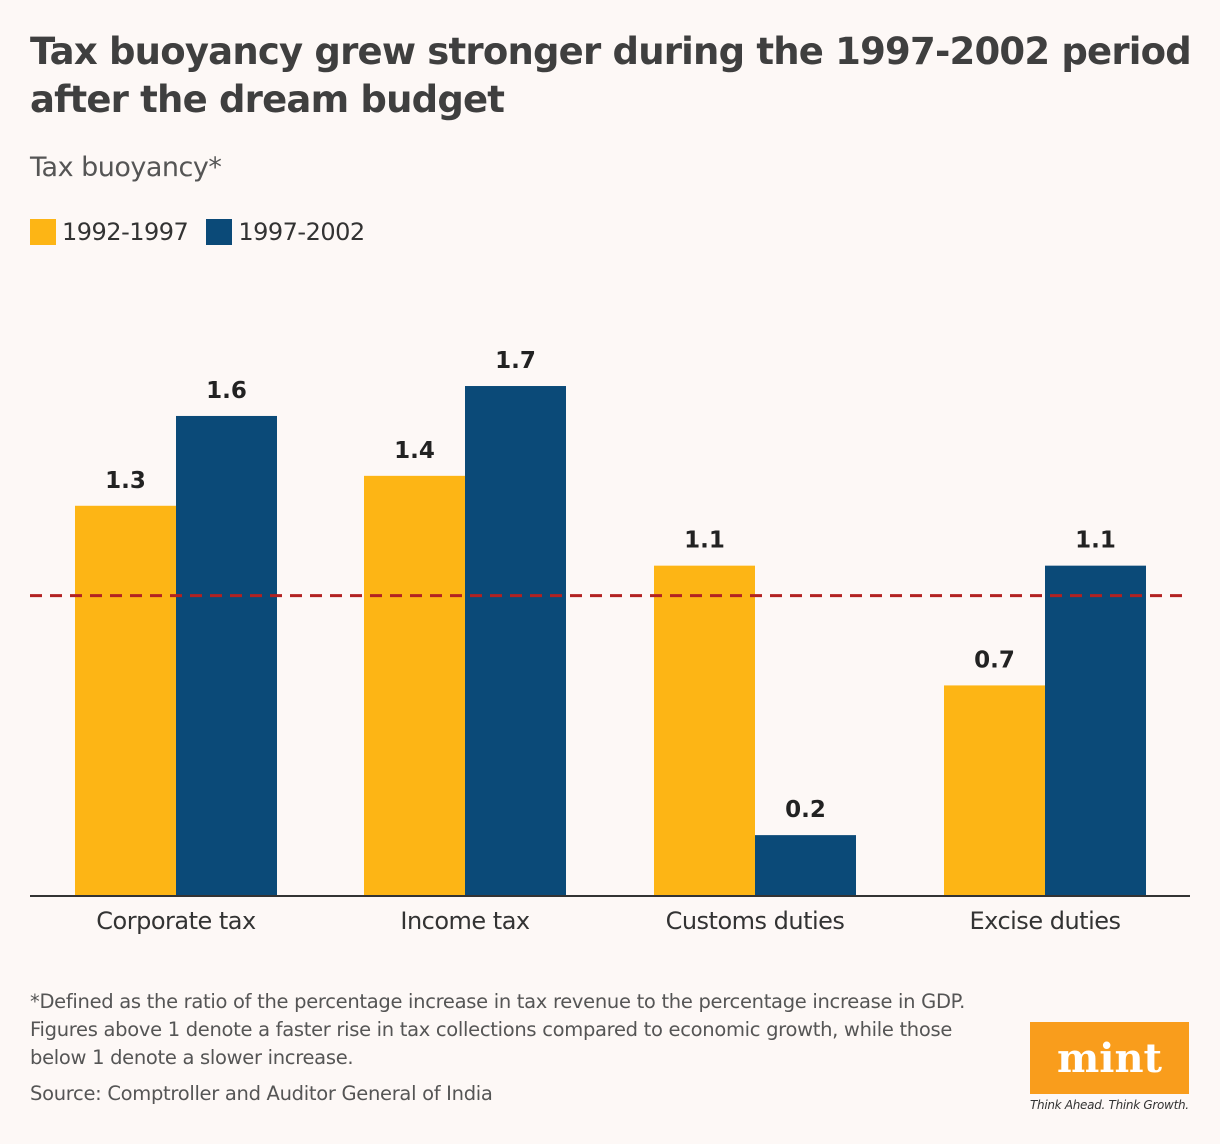 The image size is (1220, 1144). I want to click on data-label: 1.6, so click(226, 391).